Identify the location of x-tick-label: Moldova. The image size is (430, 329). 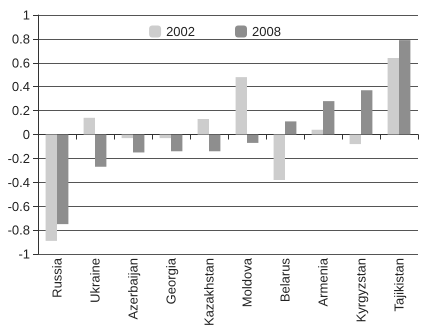
(247, 282).